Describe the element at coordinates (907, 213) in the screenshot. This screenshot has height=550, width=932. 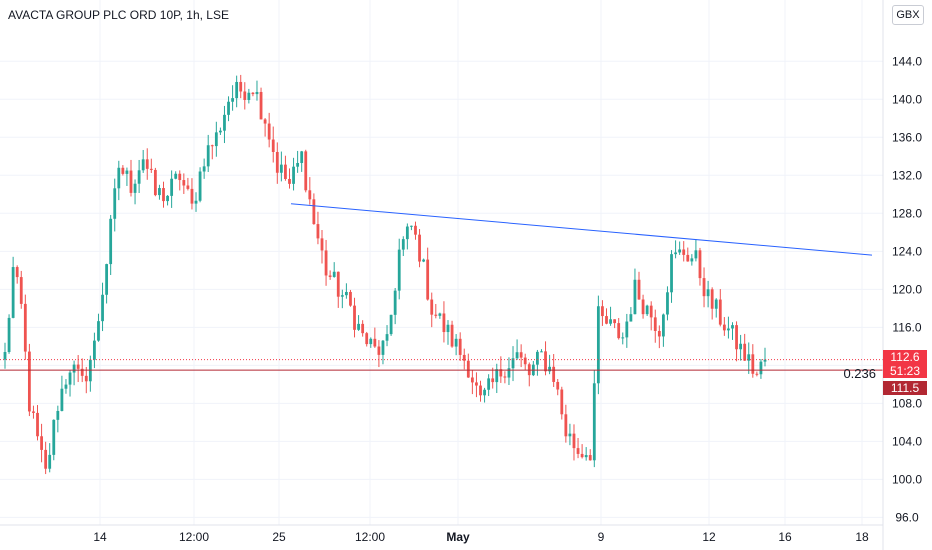
I see `y-tick-label: 128.0` at that location.